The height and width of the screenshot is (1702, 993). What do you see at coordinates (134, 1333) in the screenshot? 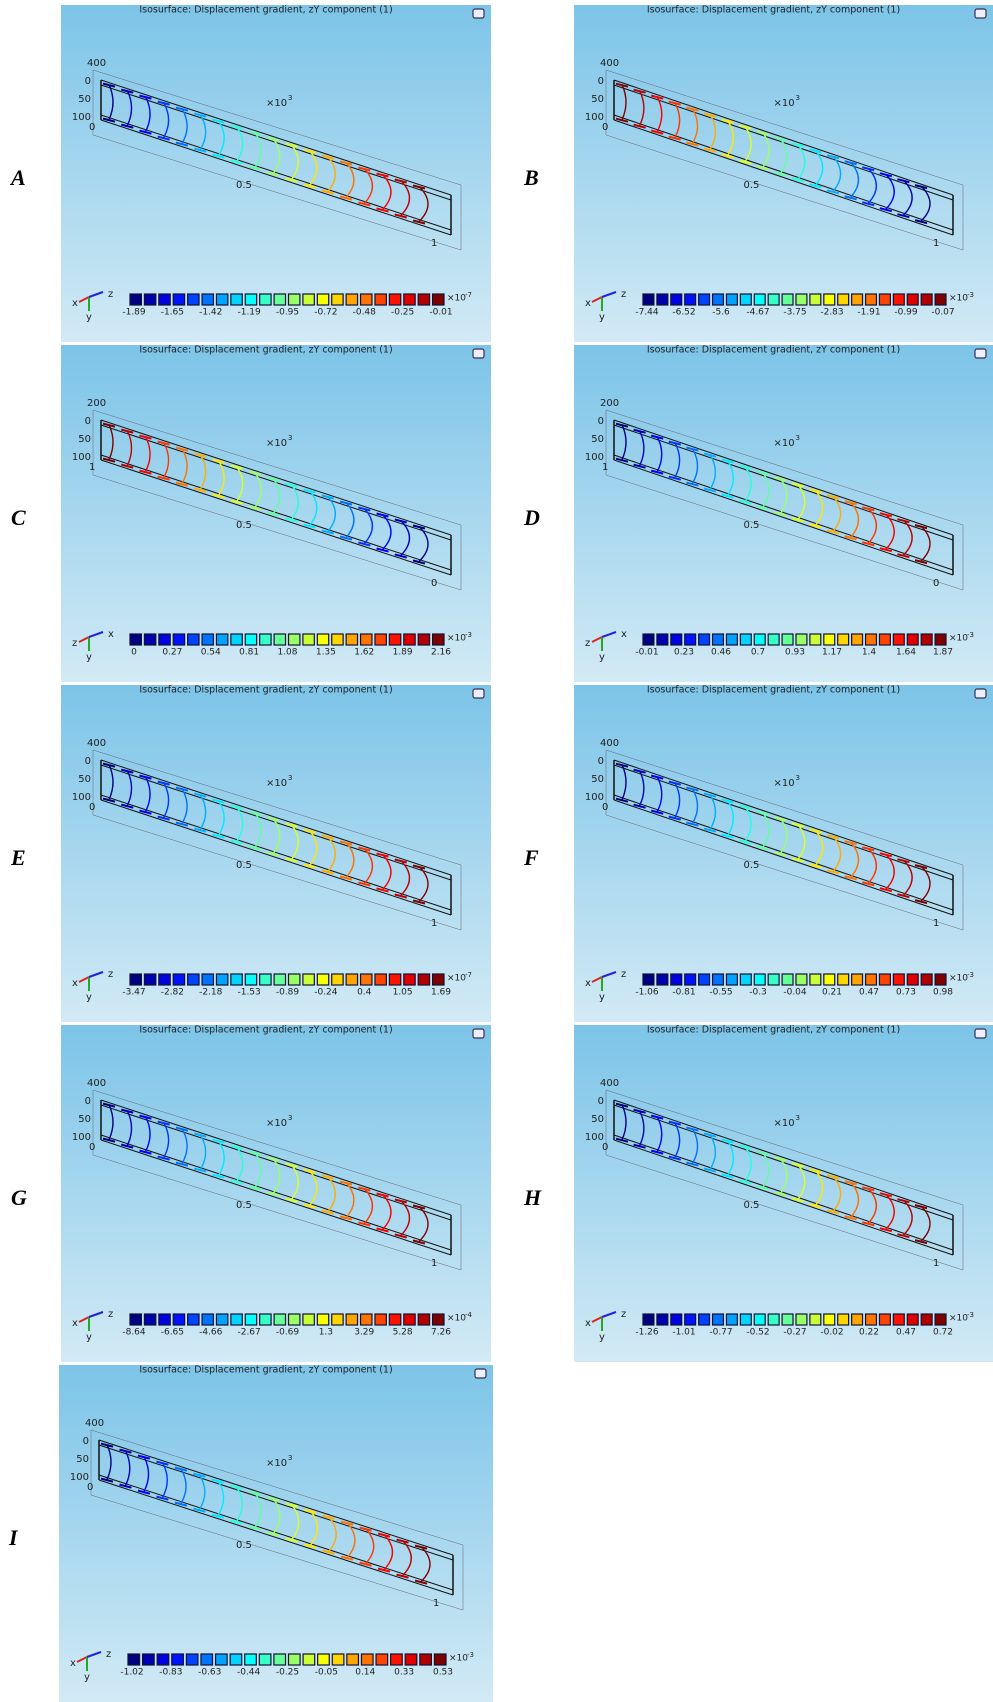
I see `colorbar-tick-label: -8.64` at bounding box center [134, 1333].